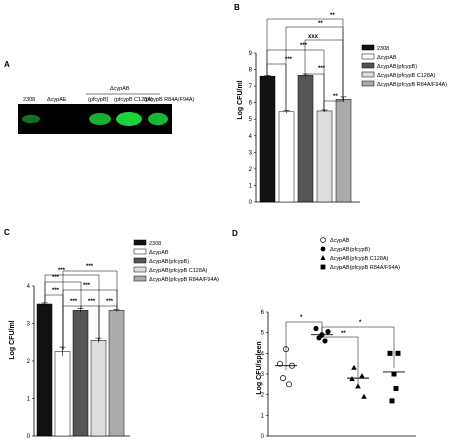 This screenshot has width=457, height=443. Describe the element at coordinates (240, 99) in the screenshot. I see `panel-b-ylabel: Log CFU/ml` at that location.